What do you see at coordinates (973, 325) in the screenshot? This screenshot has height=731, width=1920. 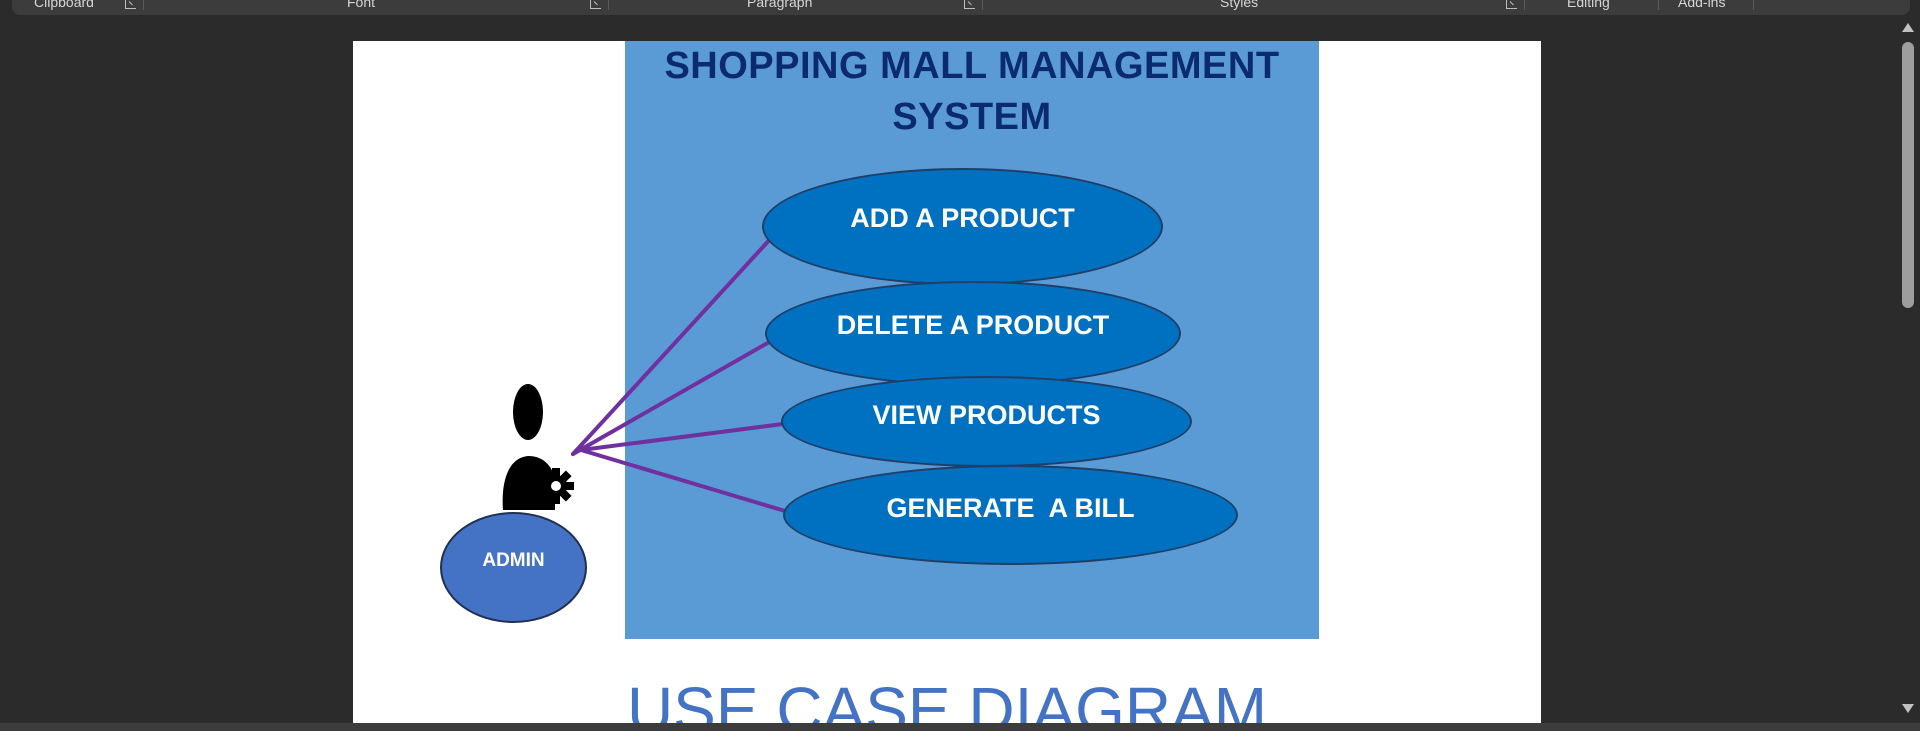 I see `use-case-label: DELETE A PRODUCT` at bounding box center [973, 325].